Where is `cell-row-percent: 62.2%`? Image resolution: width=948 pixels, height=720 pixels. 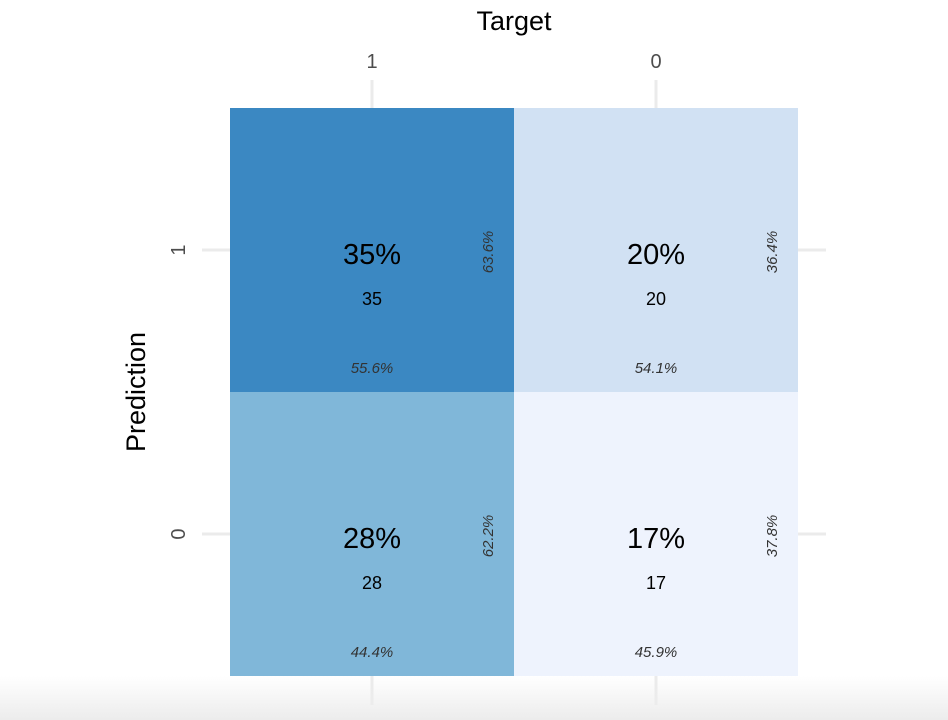
cell-row-percent: 62.2% is located at coordinates (488, 536).